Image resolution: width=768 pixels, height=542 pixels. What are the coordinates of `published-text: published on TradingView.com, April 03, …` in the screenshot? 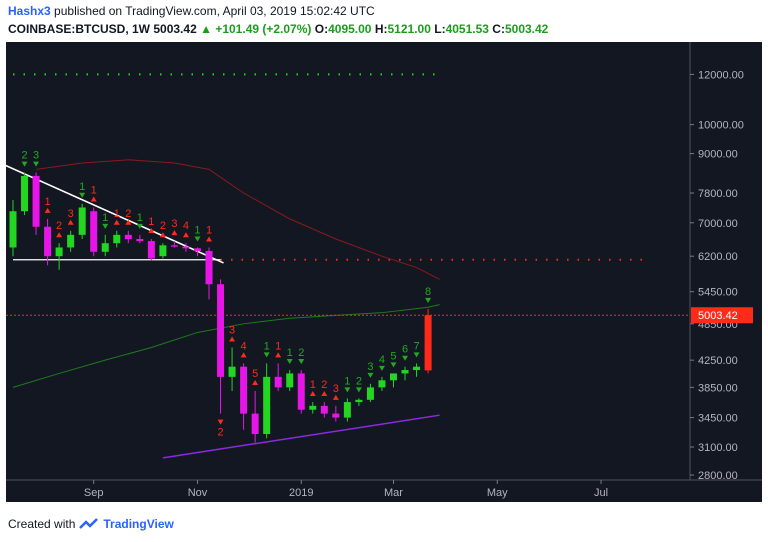 It's located at (214, 11).